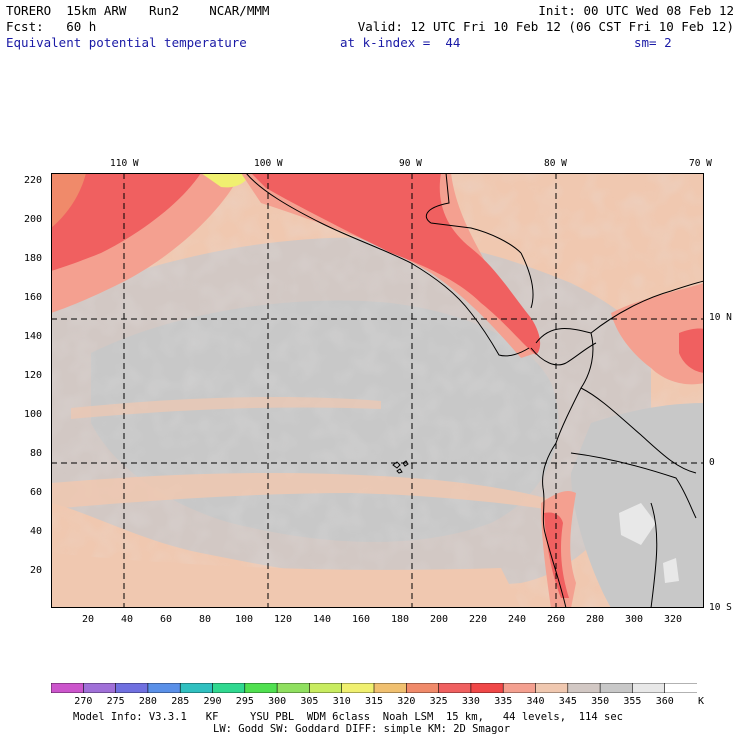 Image resolution: width=740 pixels, height=740 pixels. Describe the element at coordinates (600, 701) in the screenshot. I see `colorbar-label: 350` at that location.